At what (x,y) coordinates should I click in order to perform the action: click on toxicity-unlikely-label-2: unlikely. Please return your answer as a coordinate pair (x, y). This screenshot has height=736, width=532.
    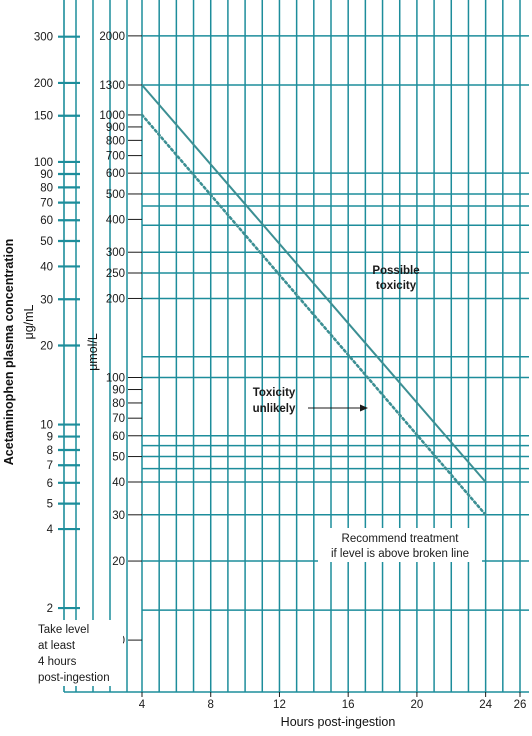
    Looking at the image, I should click on (274, 409).